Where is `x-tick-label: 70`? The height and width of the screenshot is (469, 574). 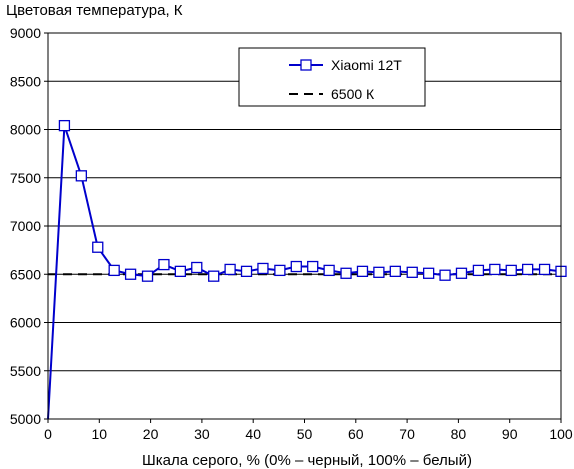 x-tick-label: 70 is located at coordinates (407, 434).